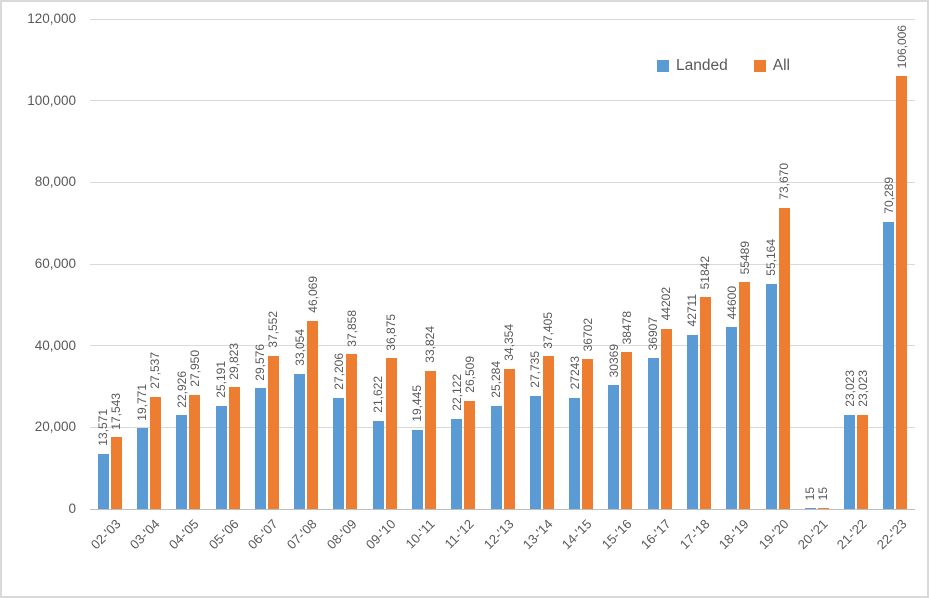 This screenshot has width=929, height=598. What do you see at coordinates (55, 263) in the screenshot?
I see `y-axis-tick-label: 60,000` at bounding box center [55, 263].